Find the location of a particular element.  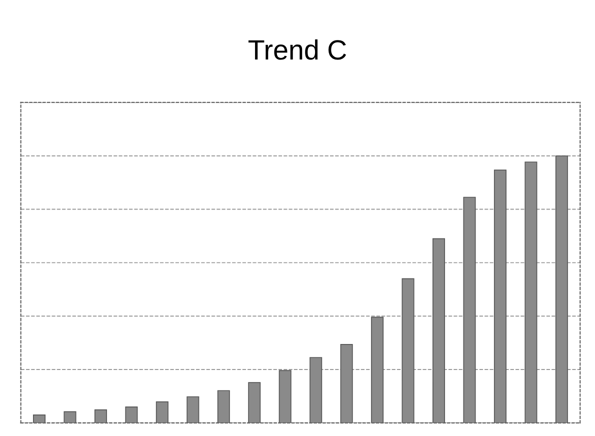

chart-title: Trend C is located at coordinates (297, 49).